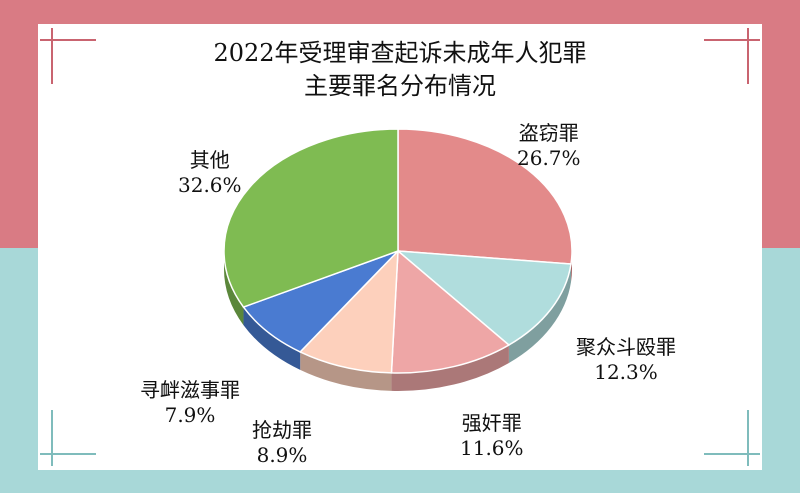 This screenshot has height=497, width=800. I want to click on slice-label-theft: 盗窃罪 26.7%, so click(549, 146).